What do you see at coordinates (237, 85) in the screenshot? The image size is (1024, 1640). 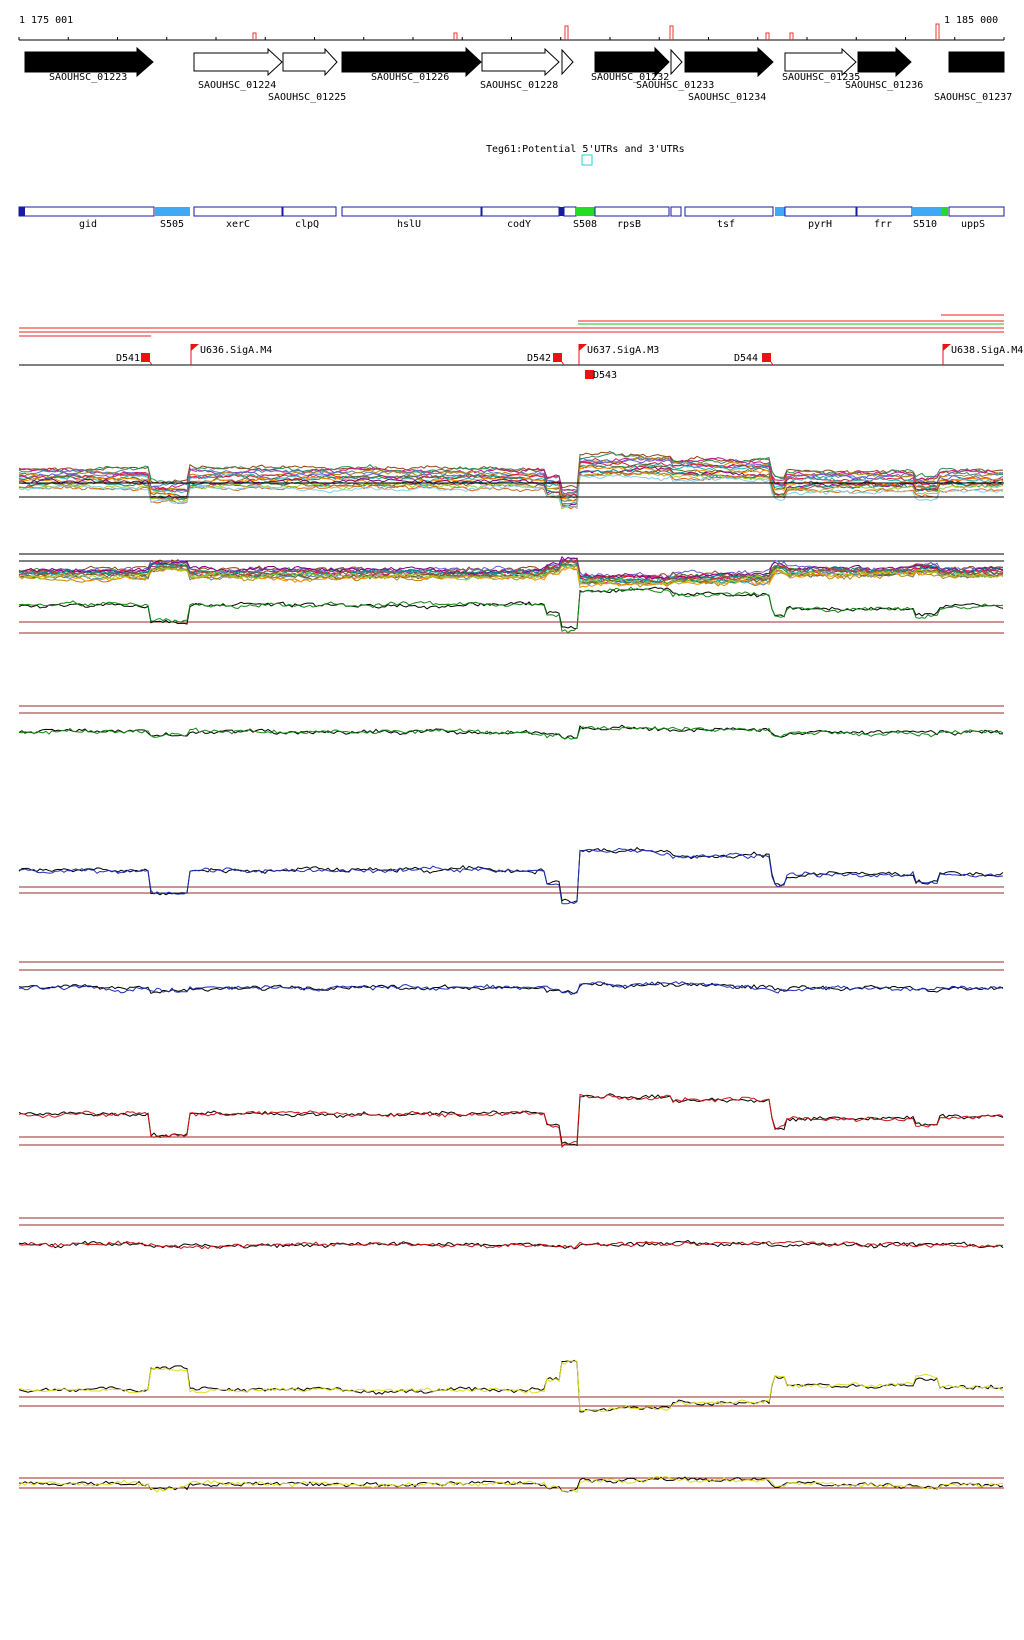 I see `gene-label: SAOUHSC_01224` at bounding box center [237, 85].